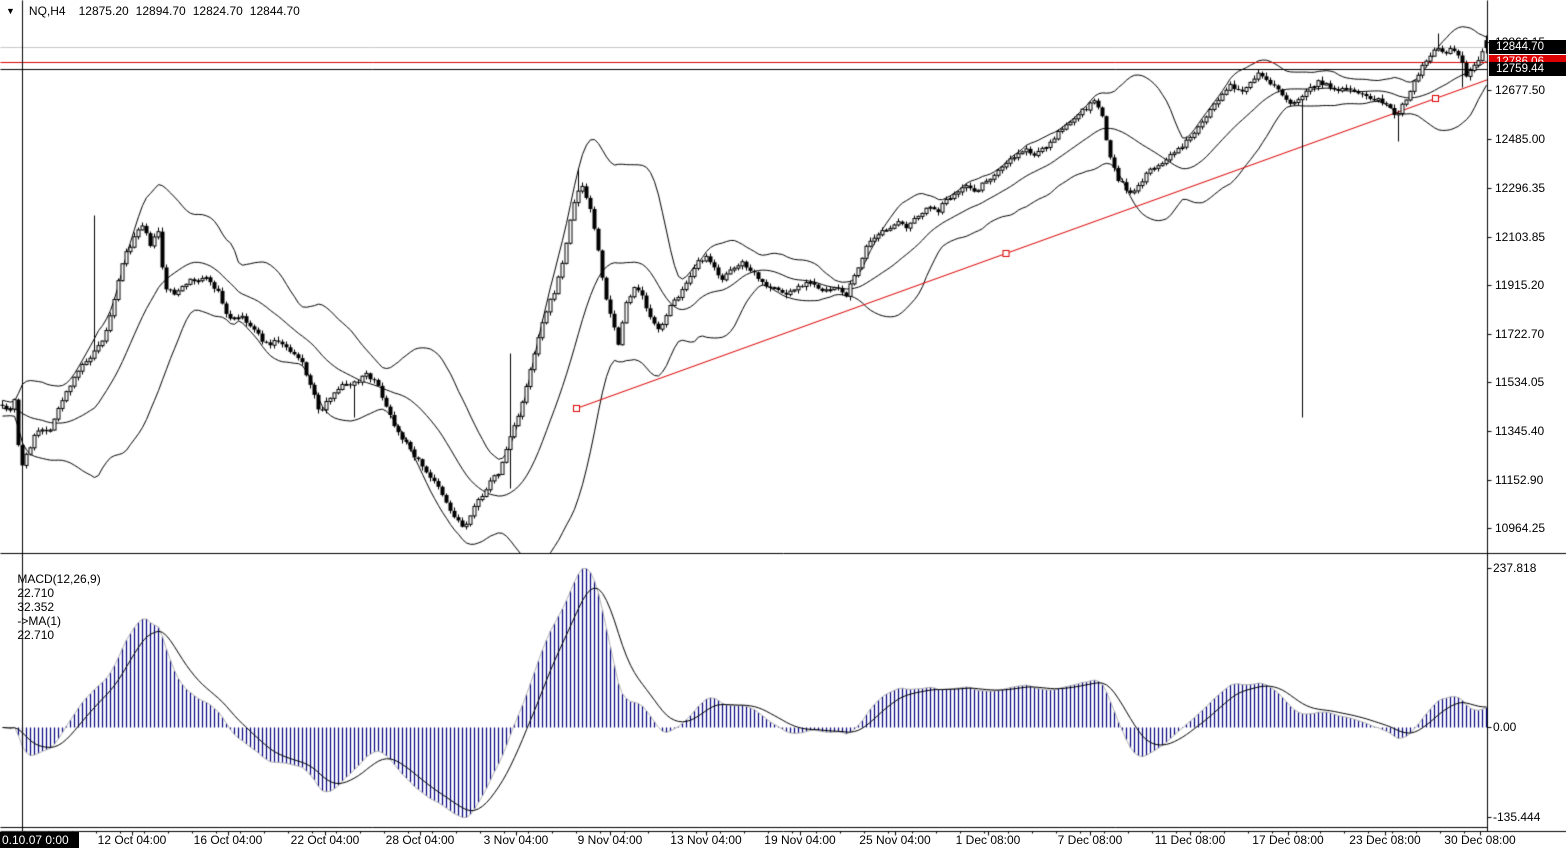  What do you see at coordinates (420, 840) in the screenshot?
I see `time-axis-tick-label: 28 Oct 04:00` at bounding box center [420, 840].